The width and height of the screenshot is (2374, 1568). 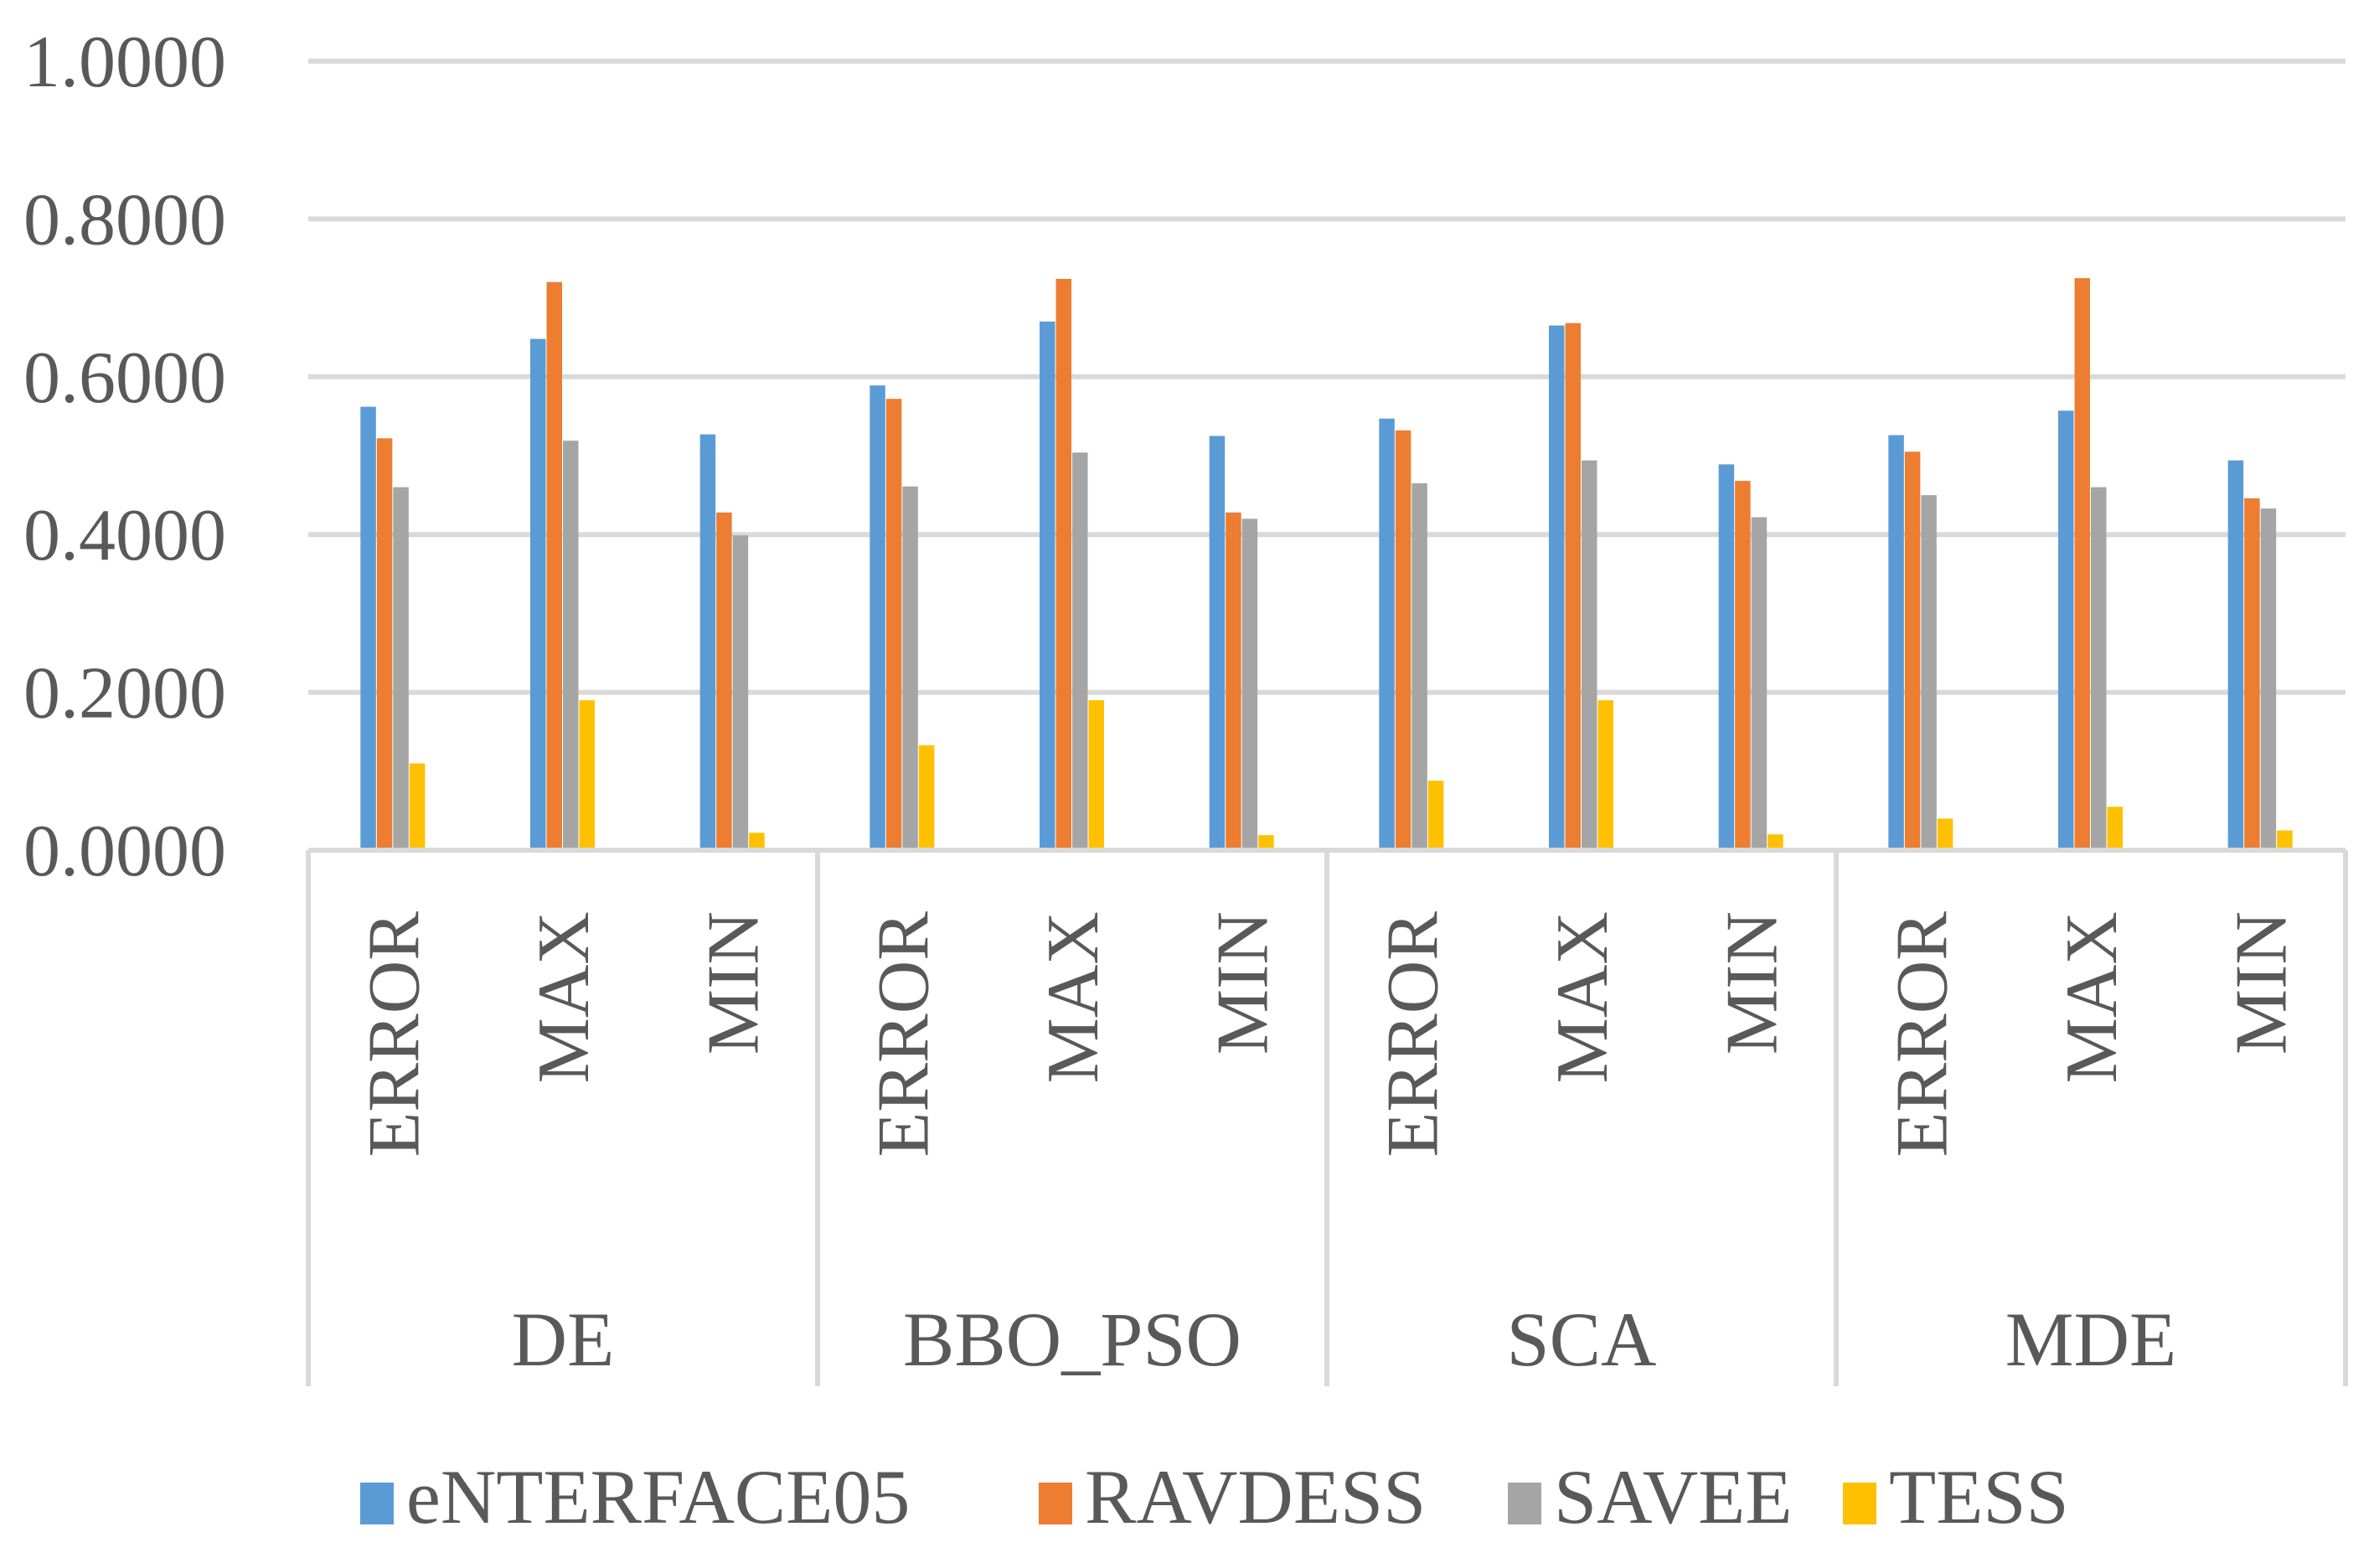 I want to click on y-tick-label: 0.2000, so click(x=124, y=694).